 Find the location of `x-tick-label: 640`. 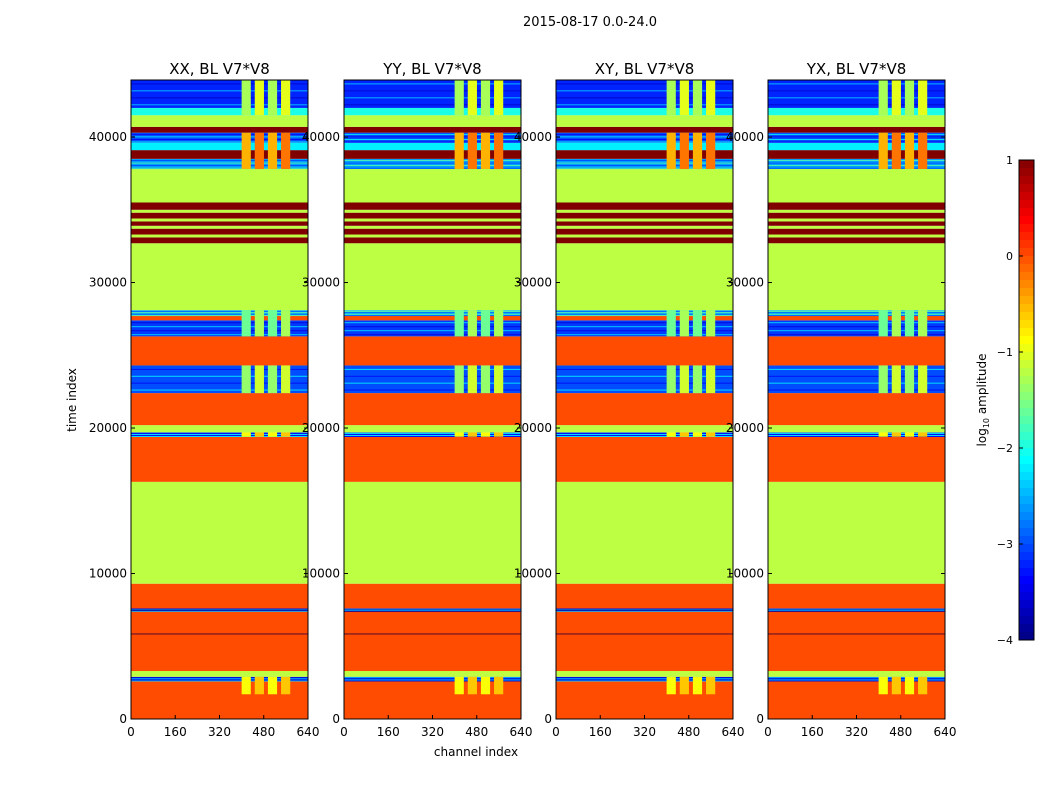

x-tick-label: 640 is located at coordinates (945, 732).